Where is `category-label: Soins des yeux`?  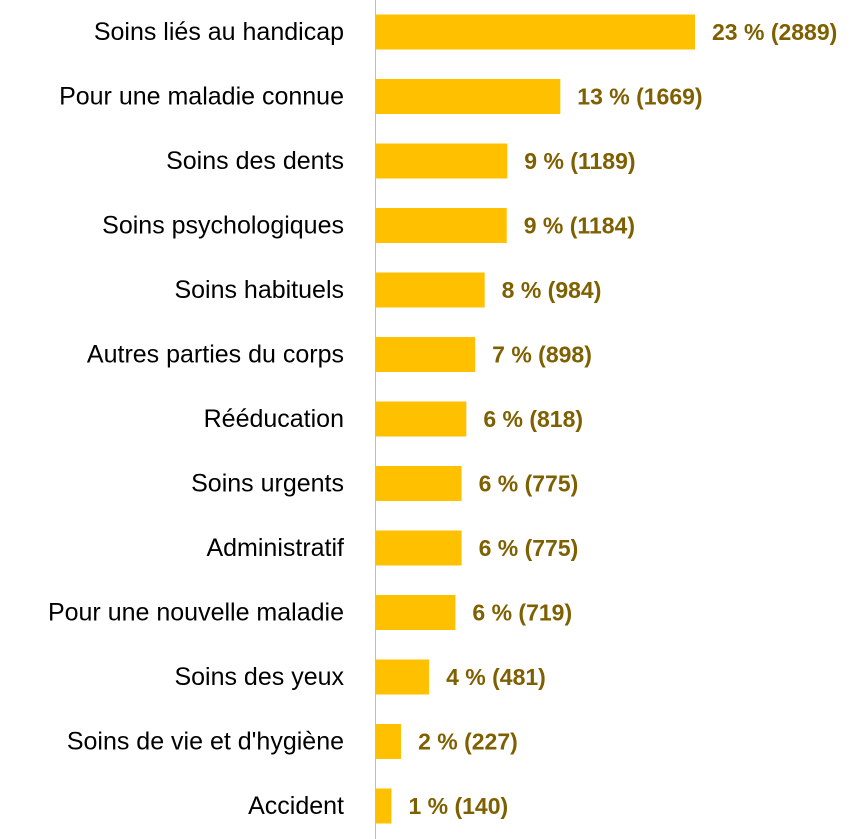
category-label: Soins des yeux is located at coordinates (259, 677).